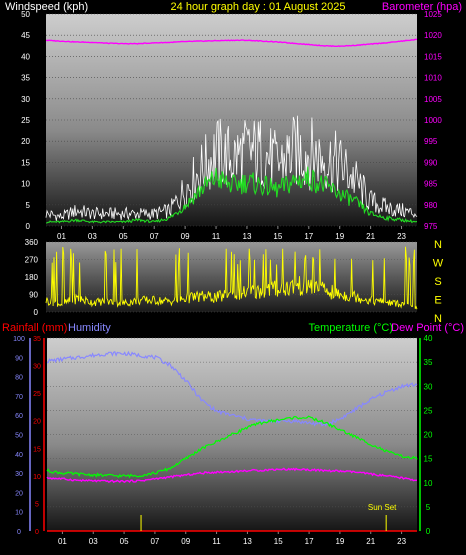  I want to click on barometer-series-line, so click(232, 43).